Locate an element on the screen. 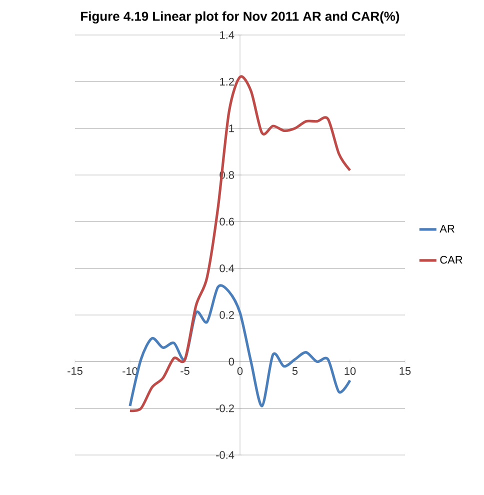 This screenshot has width=484, height=495. x-tick-label: 5 is located at coordinates (295, 371).